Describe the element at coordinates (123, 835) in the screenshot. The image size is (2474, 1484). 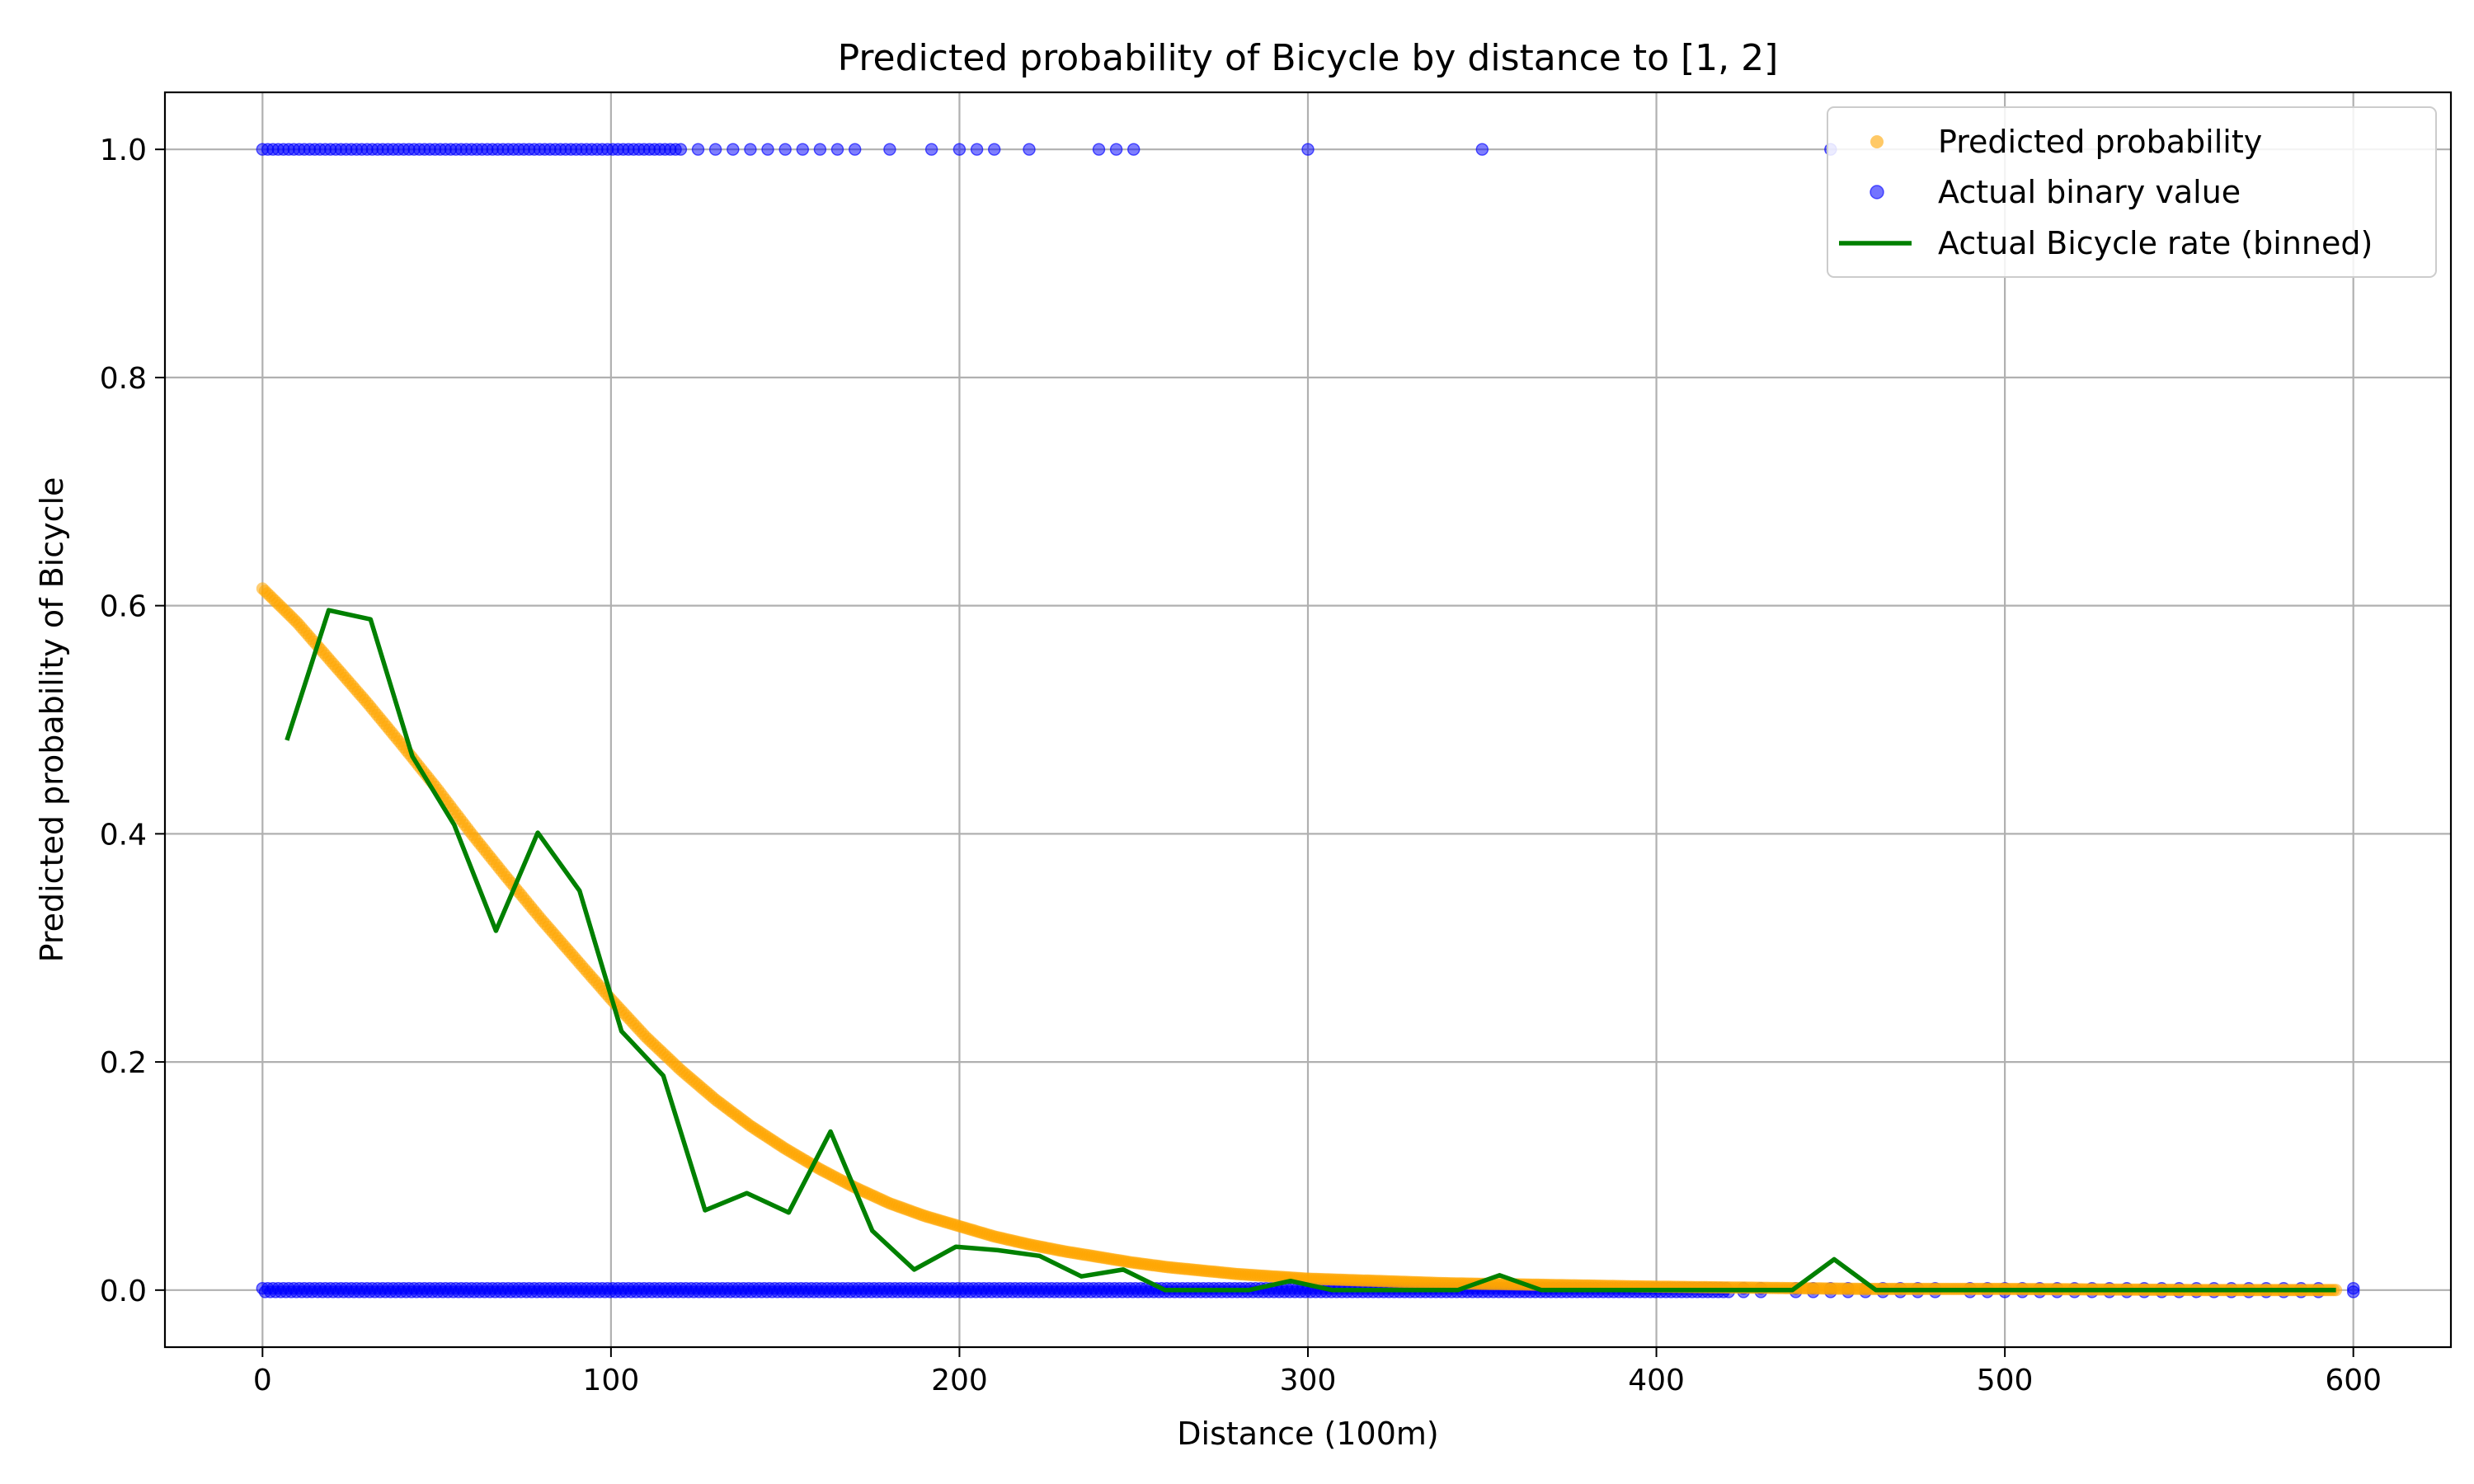
I see `y-tick-label: 0.4` at that location.